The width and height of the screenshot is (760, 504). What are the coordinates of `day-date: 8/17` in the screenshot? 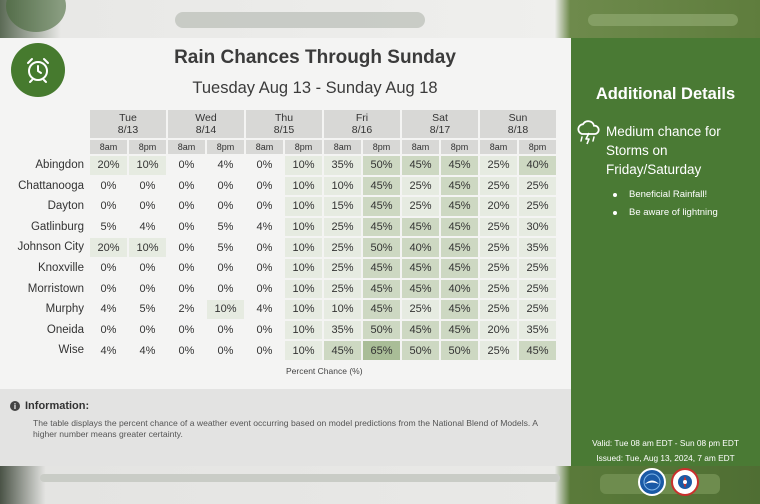 It's located at (440, 130).